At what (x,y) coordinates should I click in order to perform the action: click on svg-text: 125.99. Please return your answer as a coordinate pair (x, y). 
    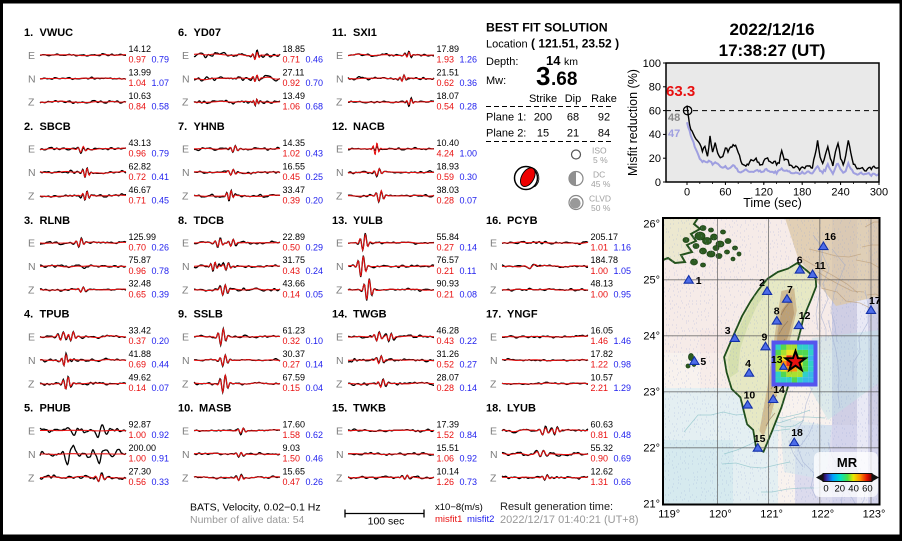
    Looking at the image, I should click on (143, 237).